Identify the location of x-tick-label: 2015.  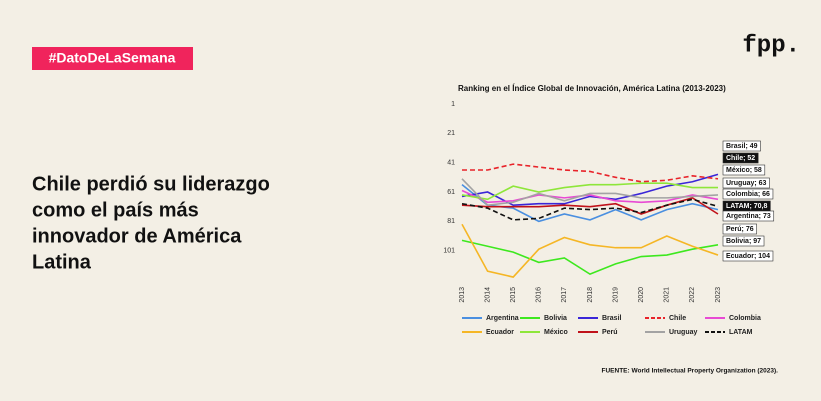
(513, 295).